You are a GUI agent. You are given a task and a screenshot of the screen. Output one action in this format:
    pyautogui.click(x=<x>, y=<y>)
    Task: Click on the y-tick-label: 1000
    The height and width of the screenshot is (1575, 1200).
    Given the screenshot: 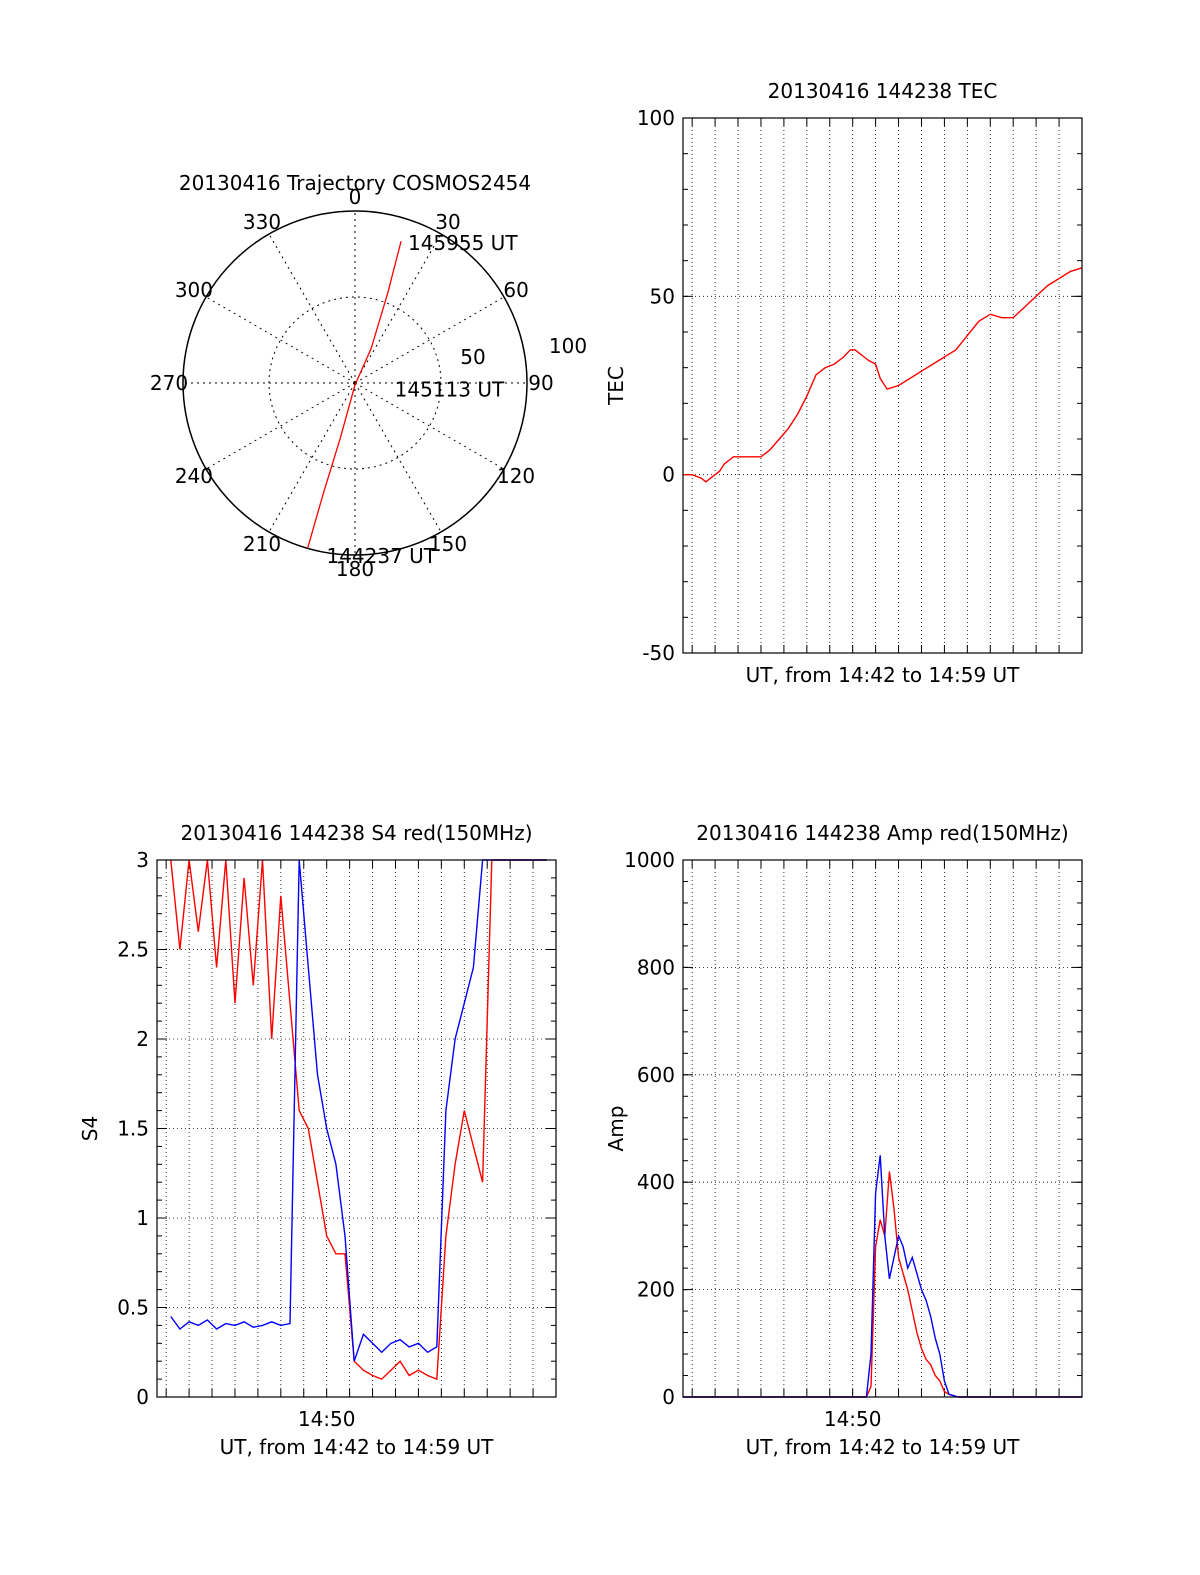 What is the action you would take?
    pyautogui.click(x=649, y=860)
    